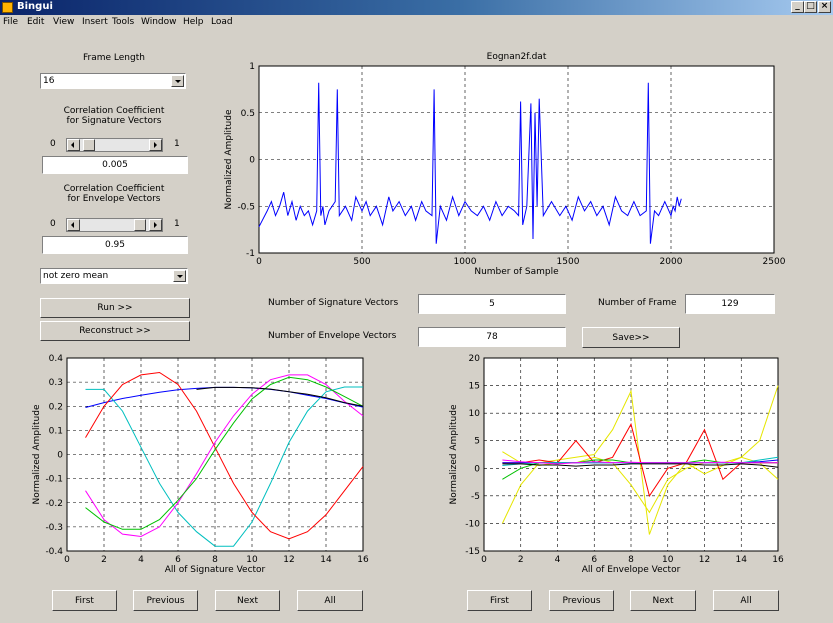 The image size is (833, 623). Describe the element at coordinates (492, 304) in the screenshot. I see `sig-vectors-field: 5` at that location.